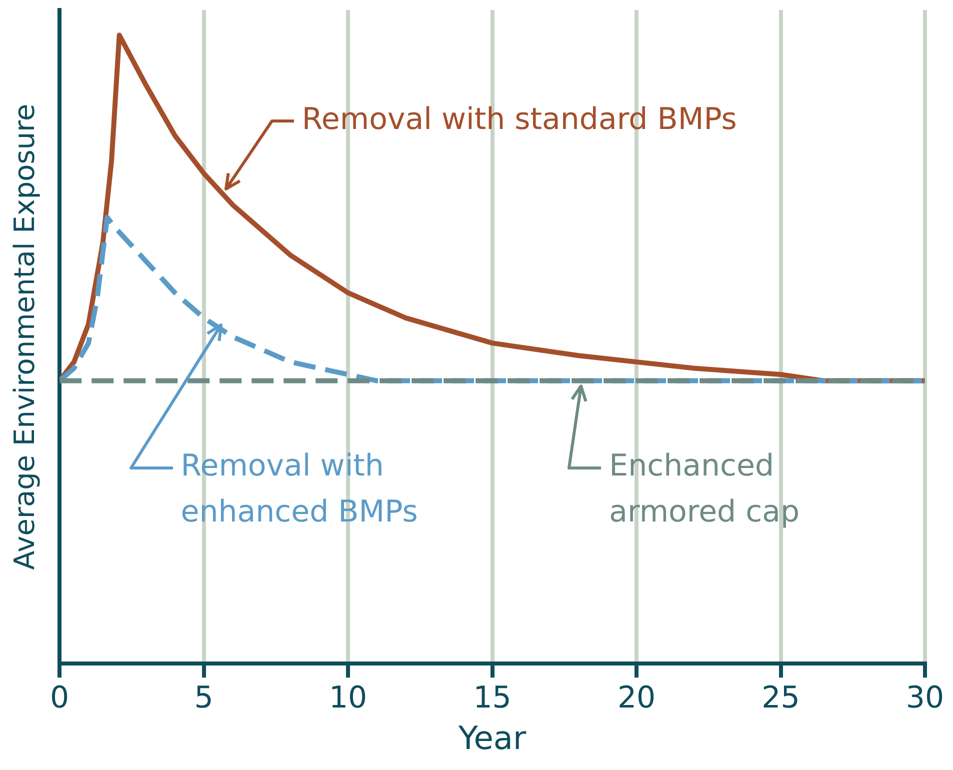 This screenshot has height=770, width=953. What do you see at coordinates (636, 698) in the screenshot?
I see `x-tick-label: 20` at bounding box center [636, 698].